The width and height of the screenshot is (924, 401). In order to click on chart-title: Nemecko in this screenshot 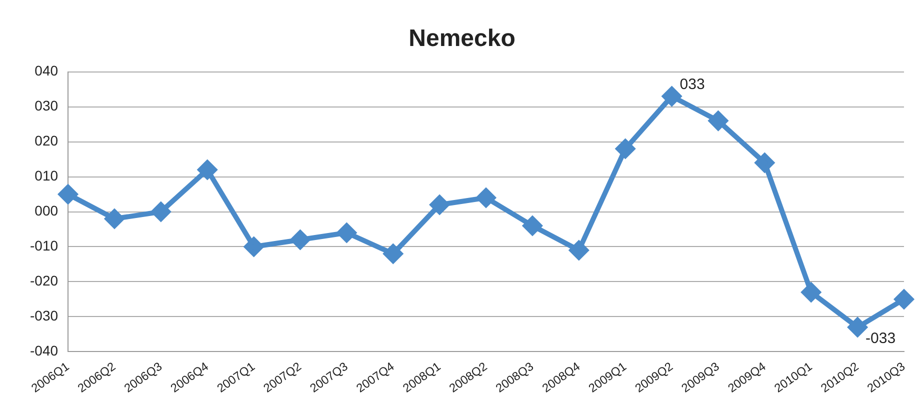, I will do `click(462, 38)`.